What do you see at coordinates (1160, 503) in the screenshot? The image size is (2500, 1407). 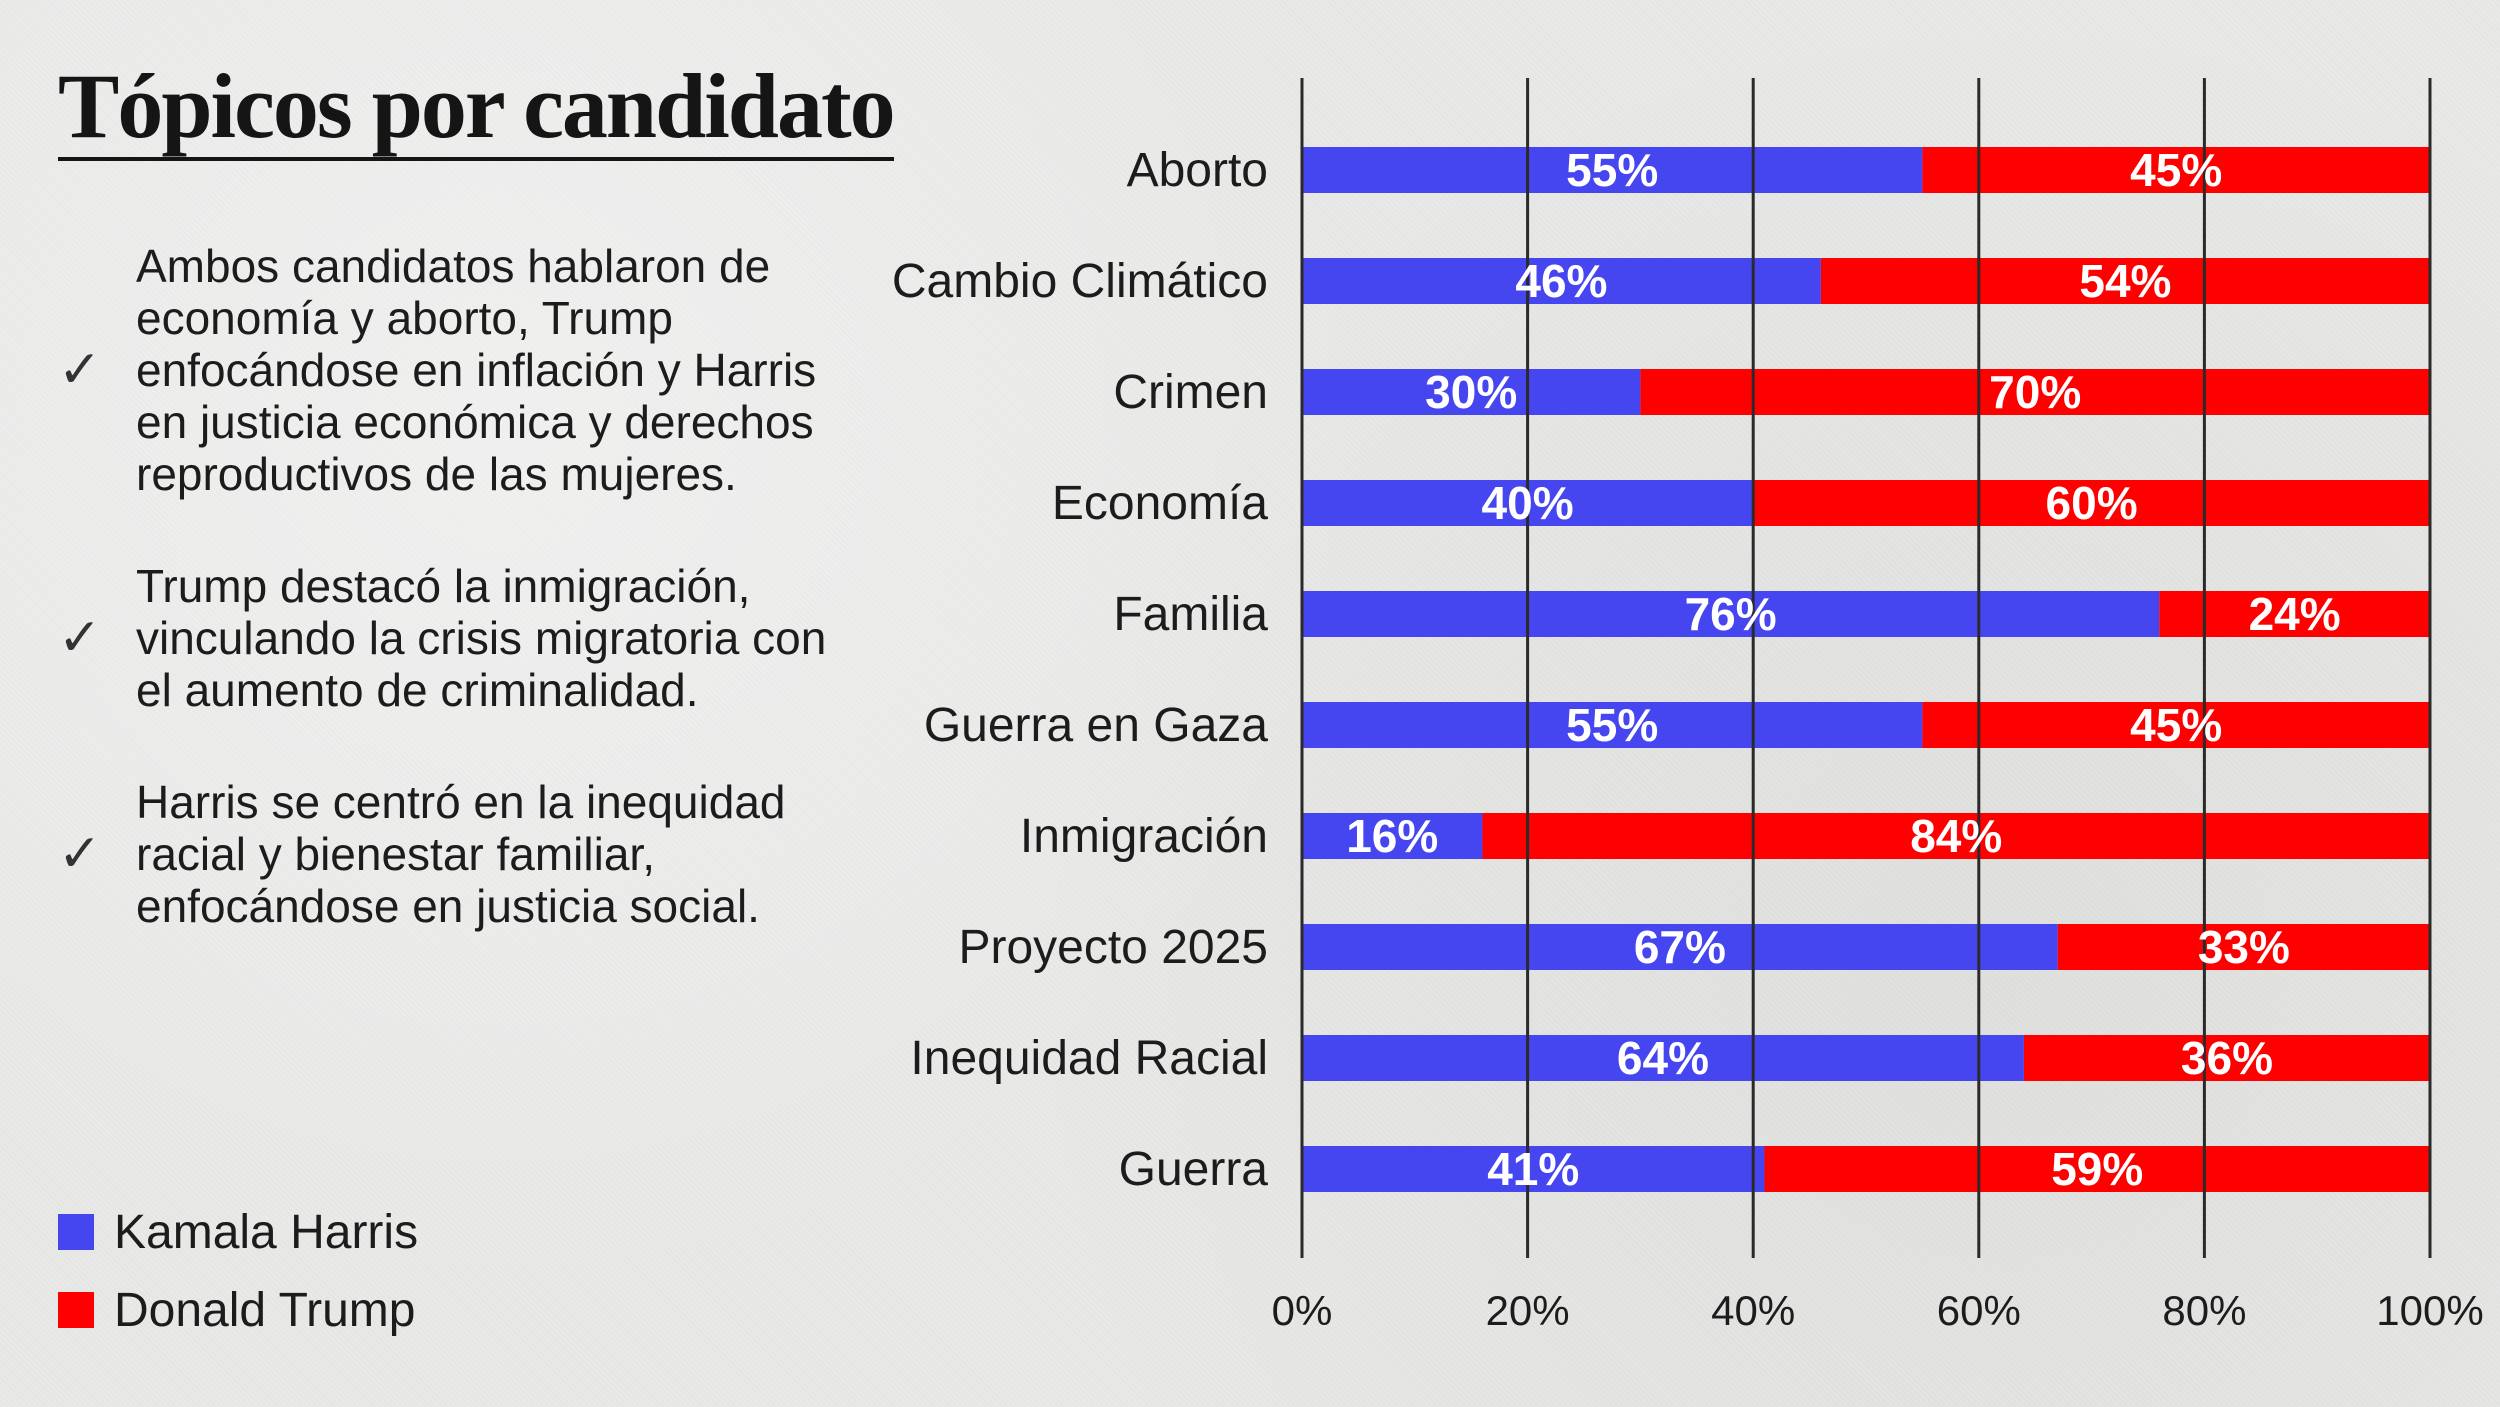 I see `category-label: Economía` at bounding box center [1160, 503].